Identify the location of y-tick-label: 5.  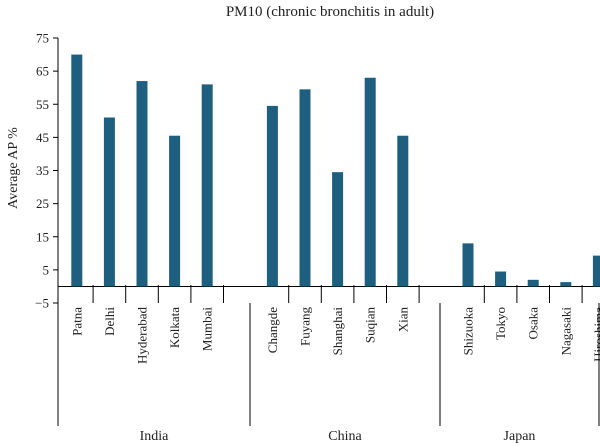
(46, 269).